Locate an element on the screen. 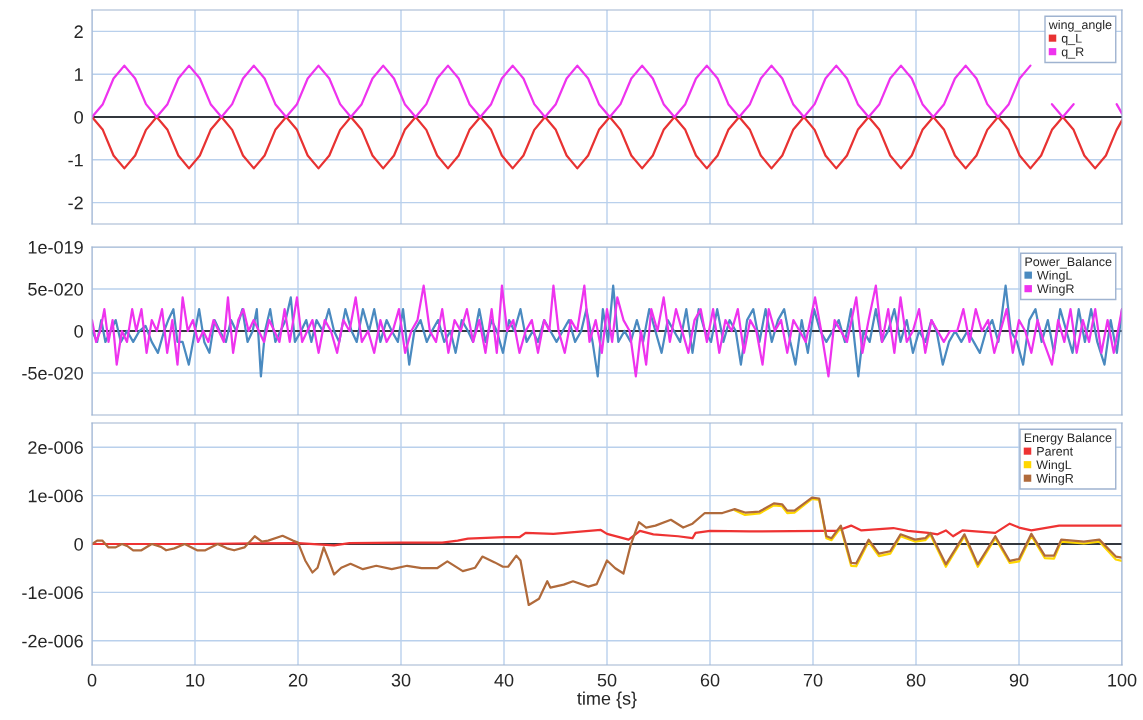  x-tick-label: 80 is located at coordinates (916, 680).